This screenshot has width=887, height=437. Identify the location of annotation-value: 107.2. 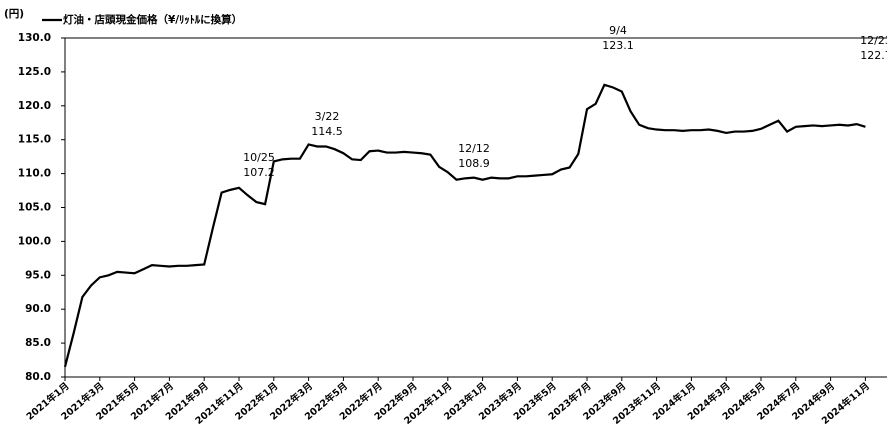
(259, 172).